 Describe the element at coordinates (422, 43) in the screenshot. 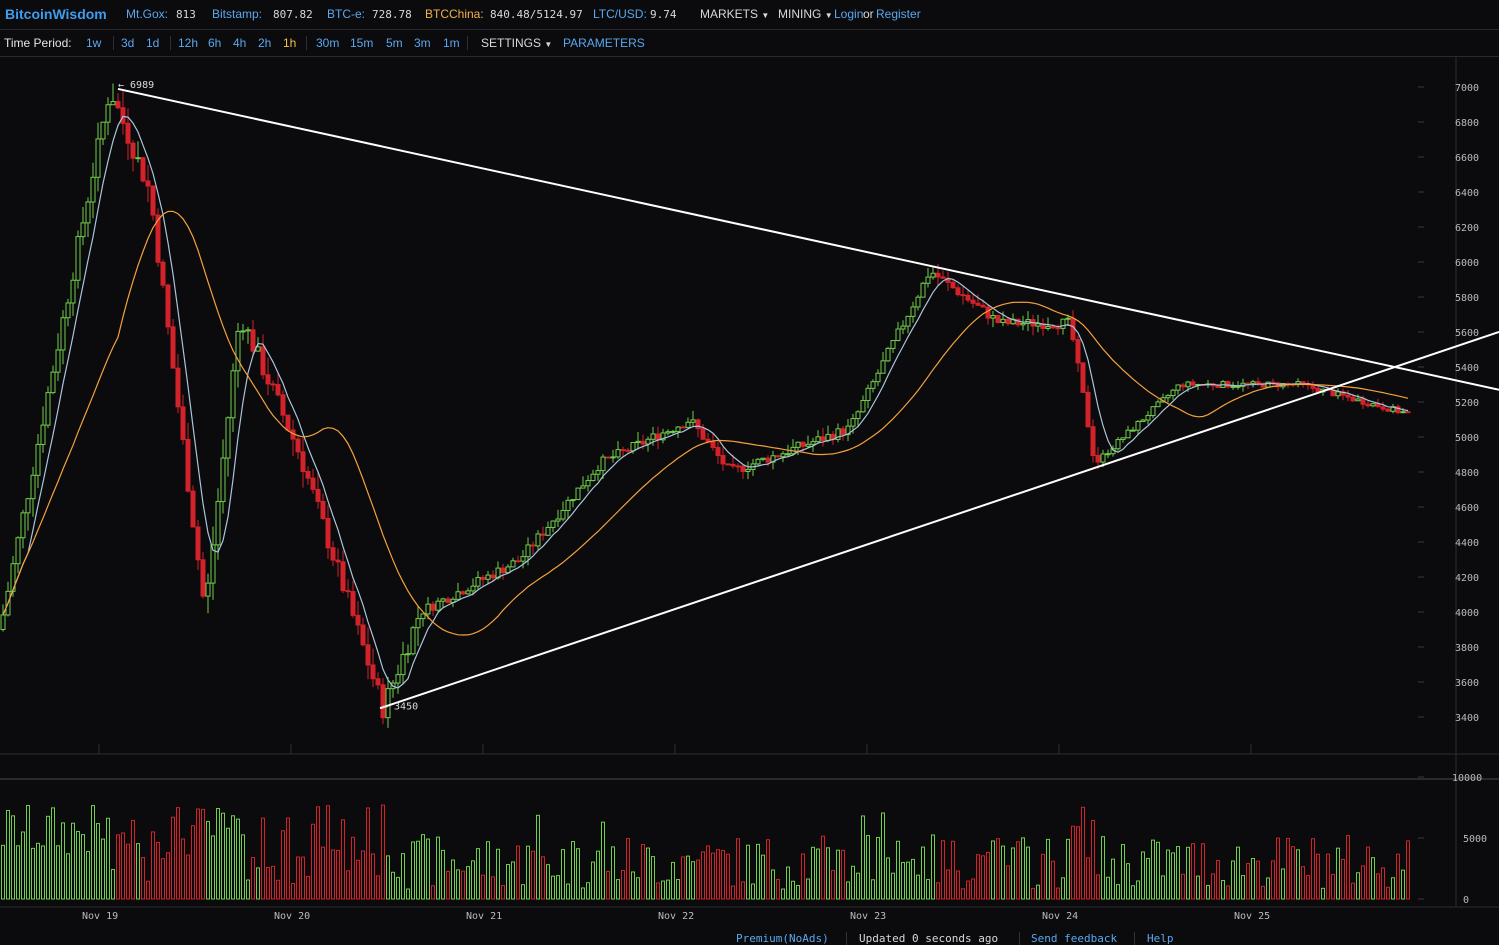

I see `period-3m: 3m` at that location.